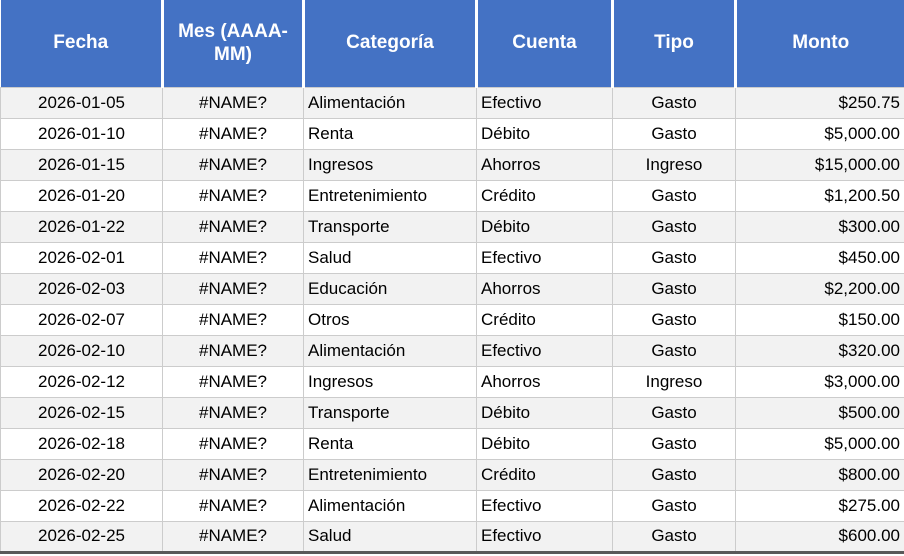 This screenshot has width=904, height=556. I want to click on column-header-tipo: Tipo, so click(674, 44).